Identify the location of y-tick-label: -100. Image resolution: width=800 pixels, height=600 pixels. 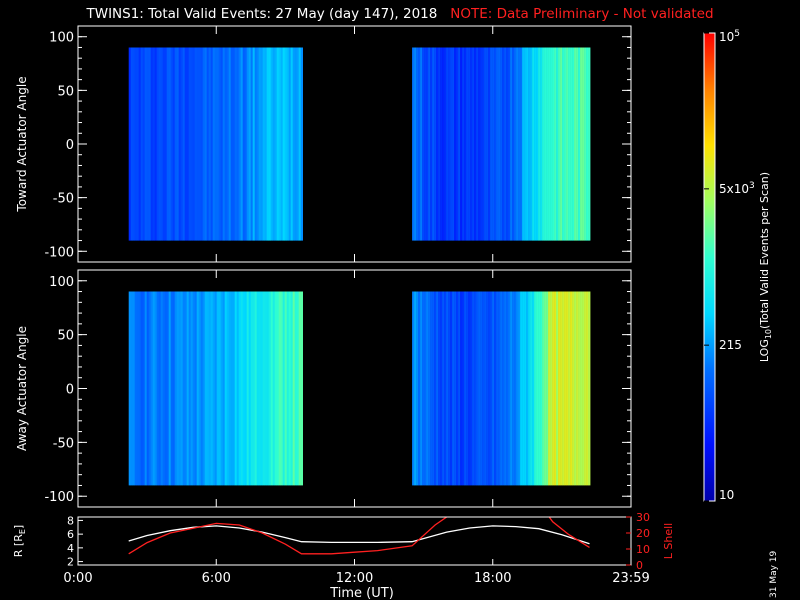
(59, 497).